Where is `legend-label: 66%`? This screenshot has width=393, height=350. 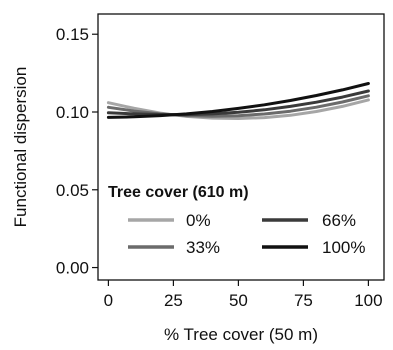
legend-label: 66% is located at coordinates (339, 220).